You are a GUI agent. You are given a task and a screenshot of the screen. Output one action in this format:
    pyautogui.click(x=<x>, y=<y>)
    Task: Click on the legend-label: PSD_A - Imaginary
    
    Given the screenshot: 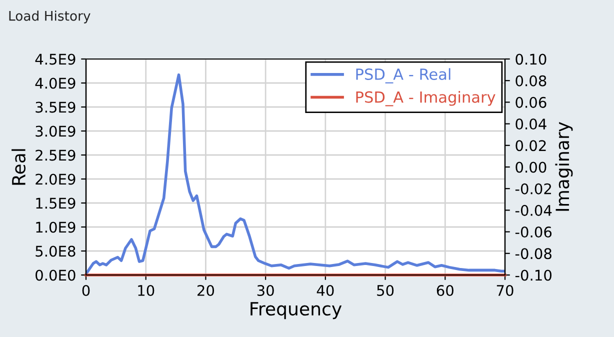 What is the action you would take?
    pyautogui.click(x=426, y=98)
    